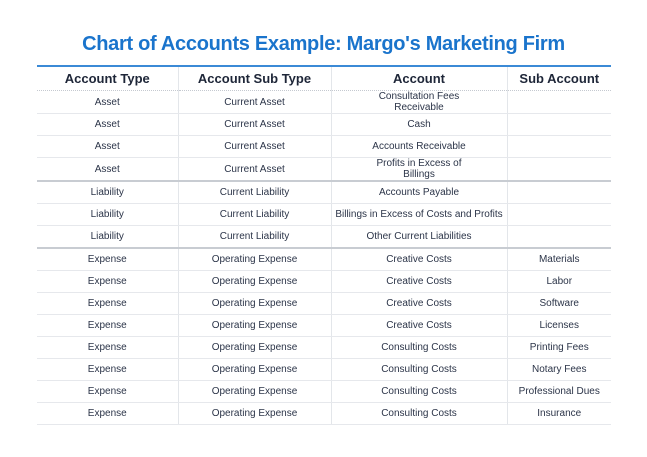 This screenshot has height=457, width=647. I want to click on account-cell: Profits in Excess of Billings, so click(418, 169).